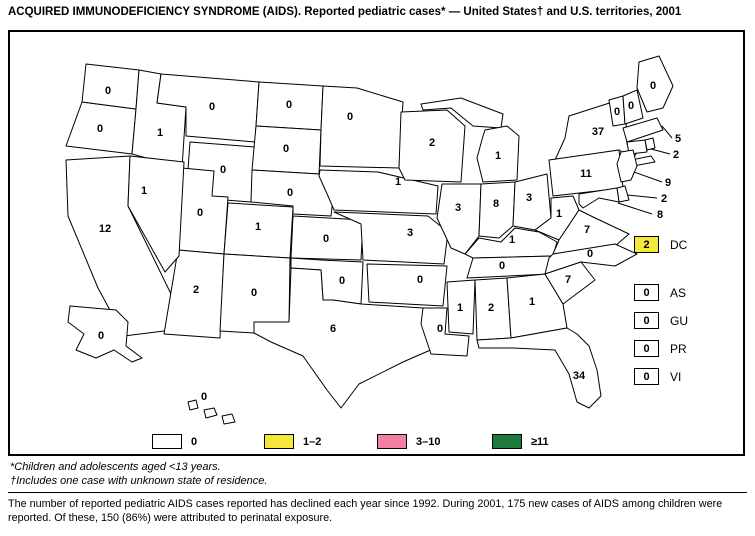 This screenshot has height=536, width=755. What do you see at coordinates (286, 149) in the screenshot?
I see `state-value-sd: 0` at bounding box center [286, 149].